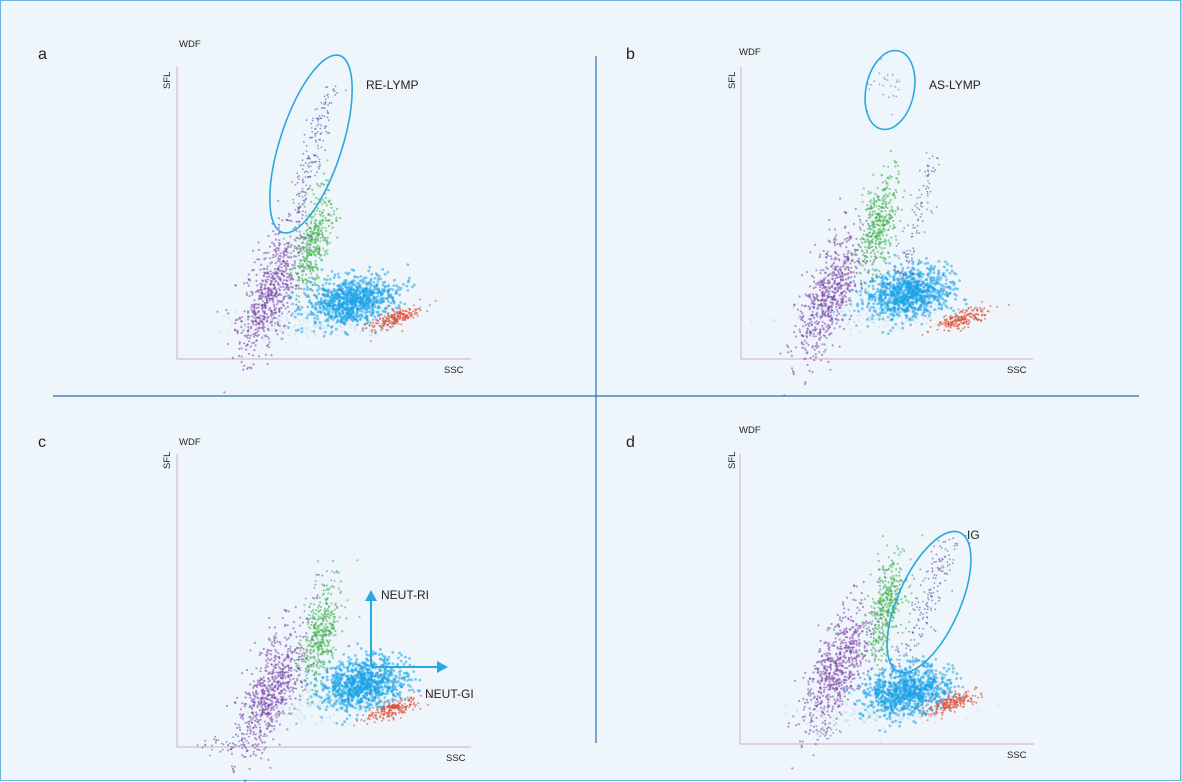  I want to click on panel-a-y-label: SFL, so click(167, 80).